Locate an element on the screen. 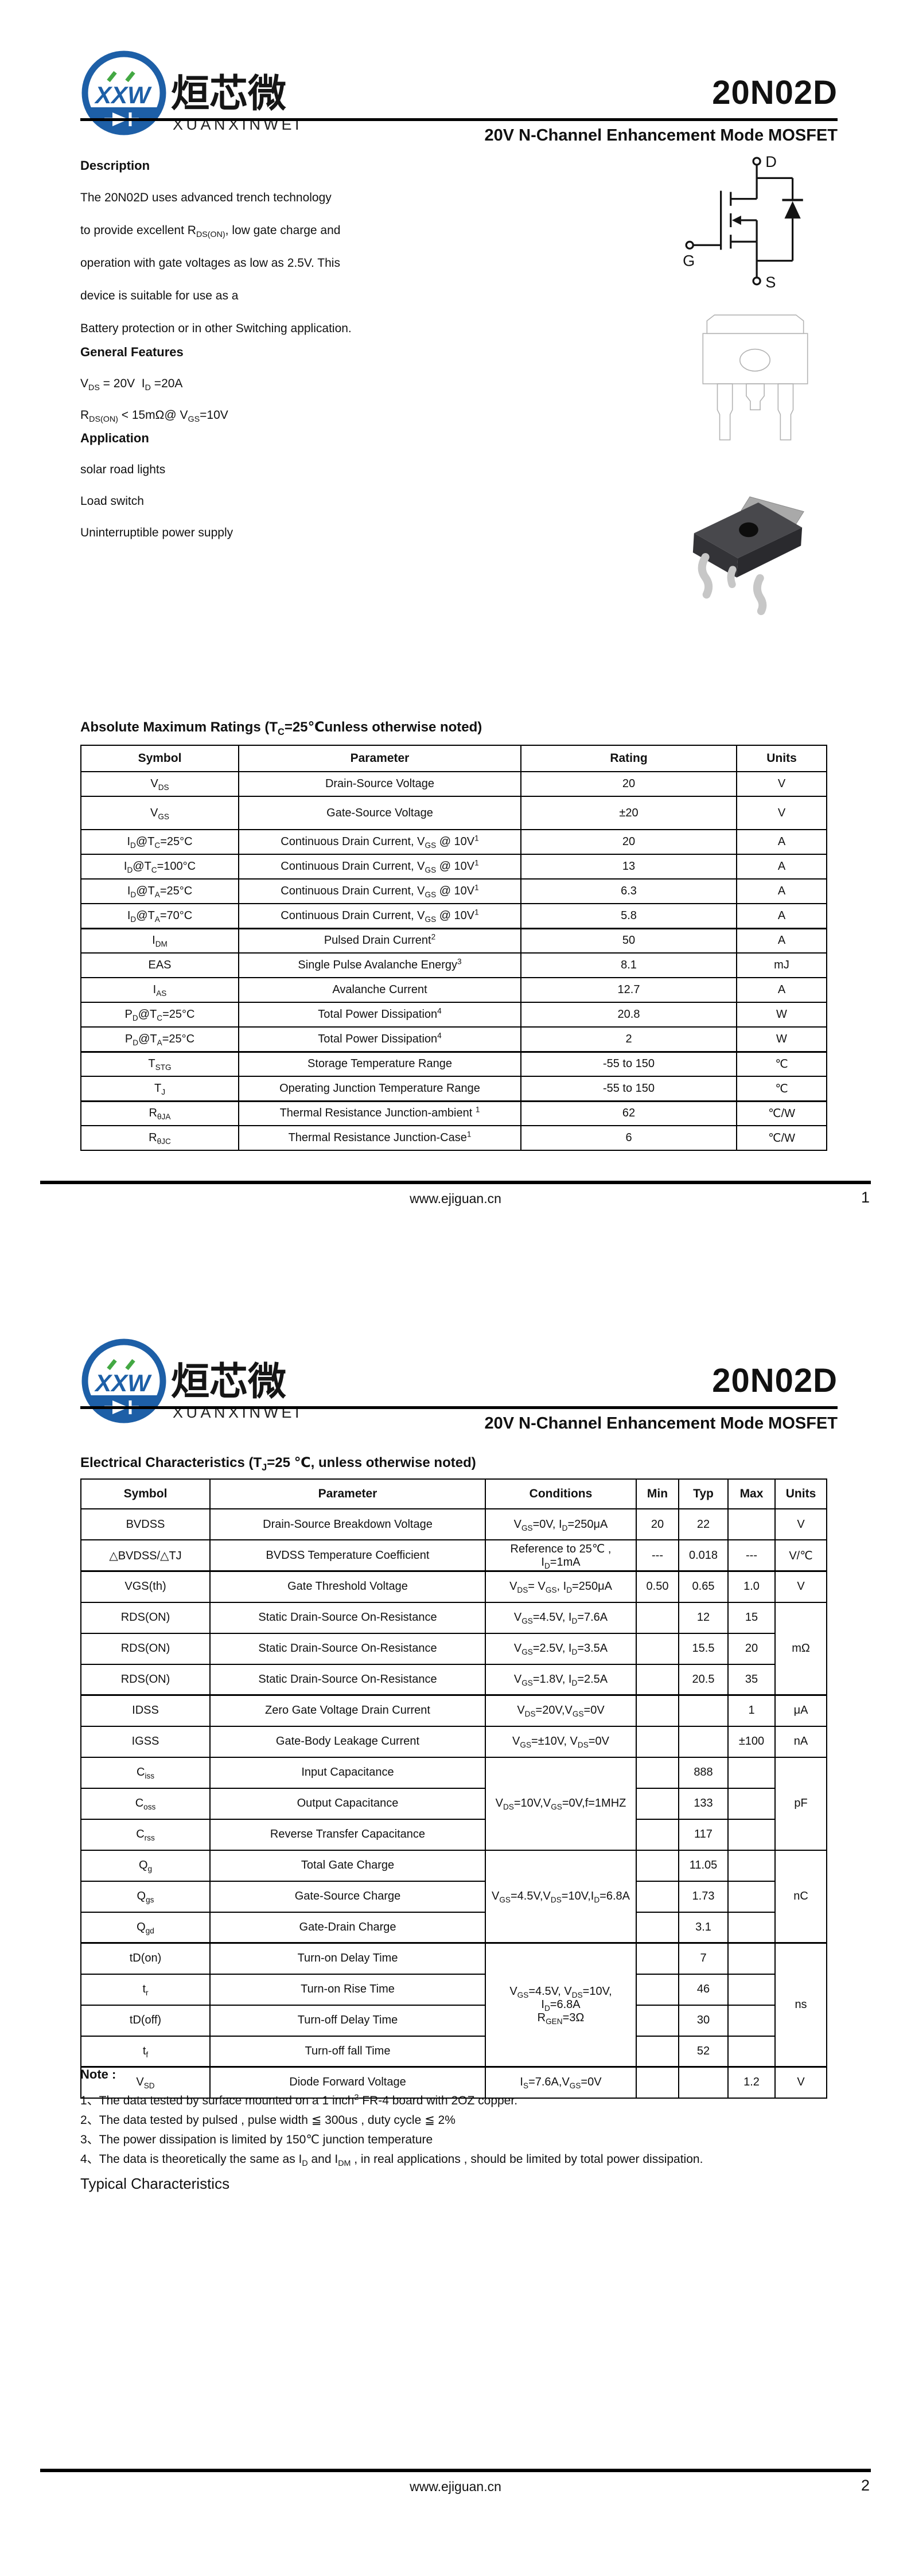 The width and height of the screenshot is (911, 2576). table-cell: VDS=10V,VGS=0V,f=1MHZ is located at coordinates (561, 1803).